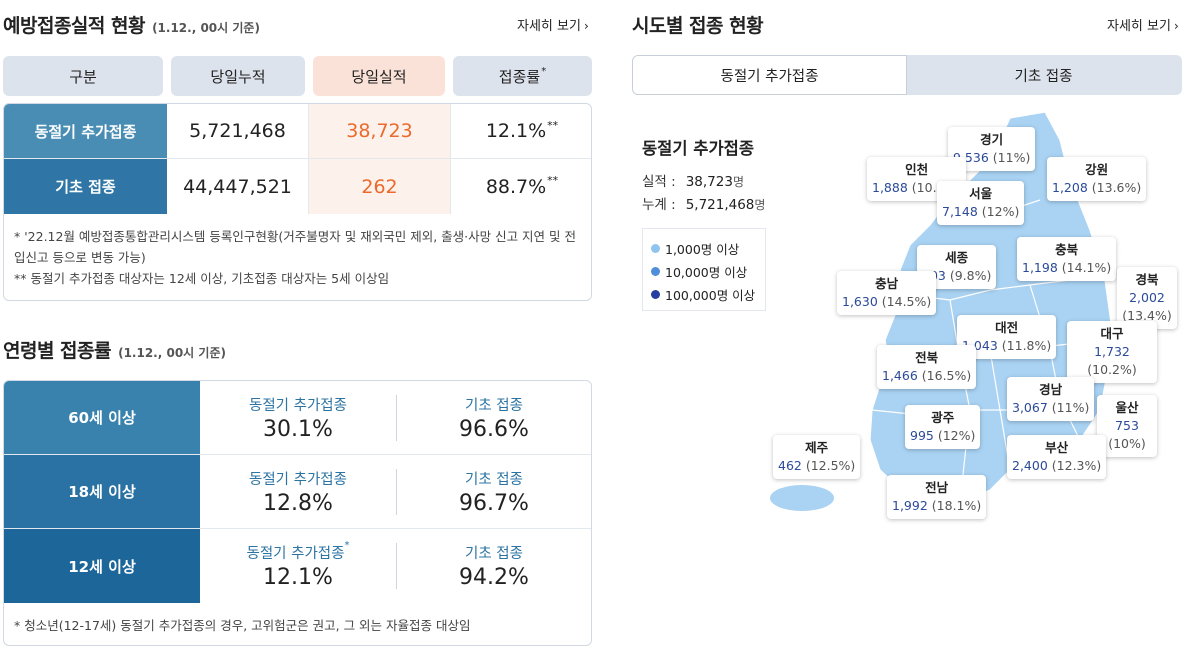  I want to click on cell-value: 96.6%, so click(494, 429).